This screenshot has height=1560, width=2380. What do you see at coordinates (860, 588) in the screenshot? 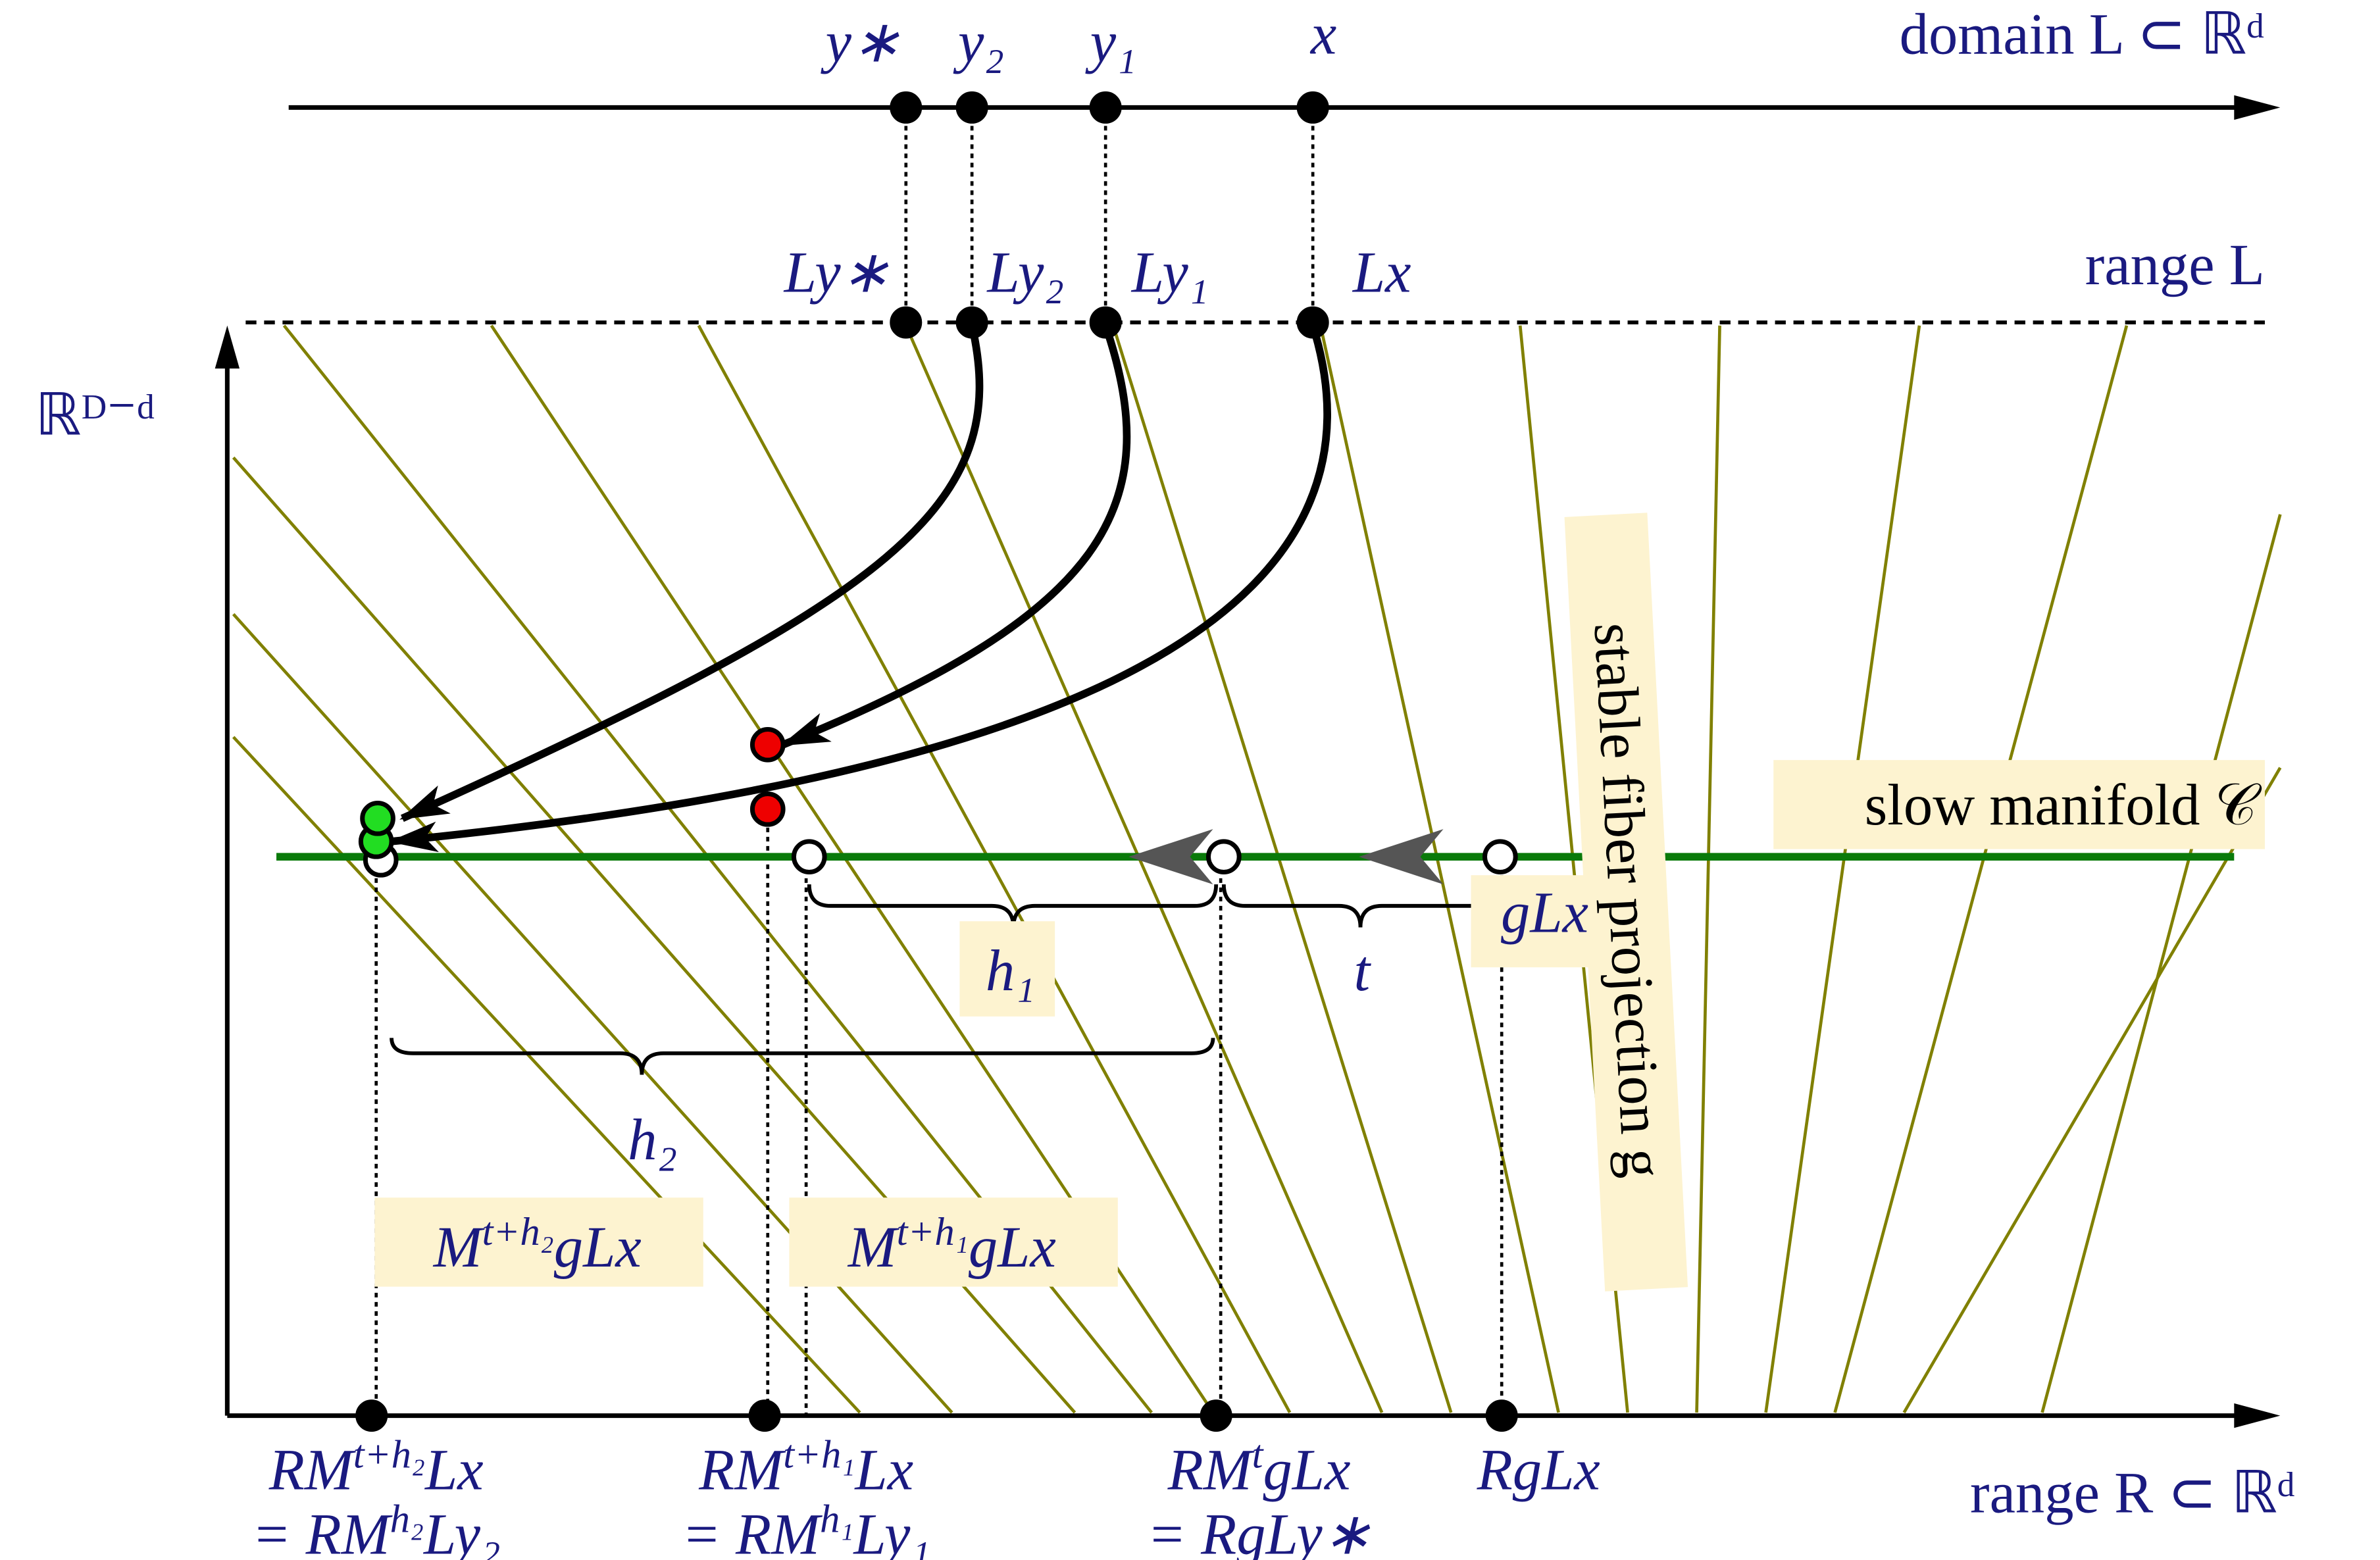
I see `flows` at bounding box center [860, 588].